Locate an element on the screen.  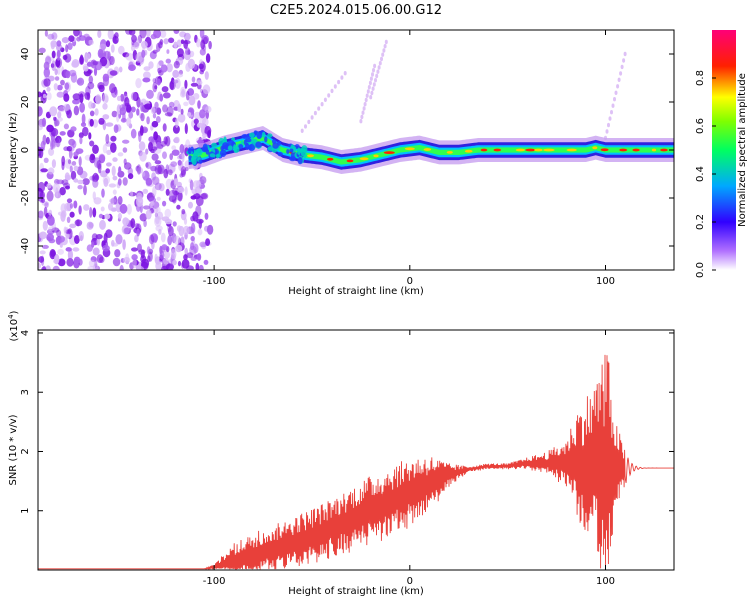
colorbar-tick-label: 0.8 is located at coordinates (700, 78).